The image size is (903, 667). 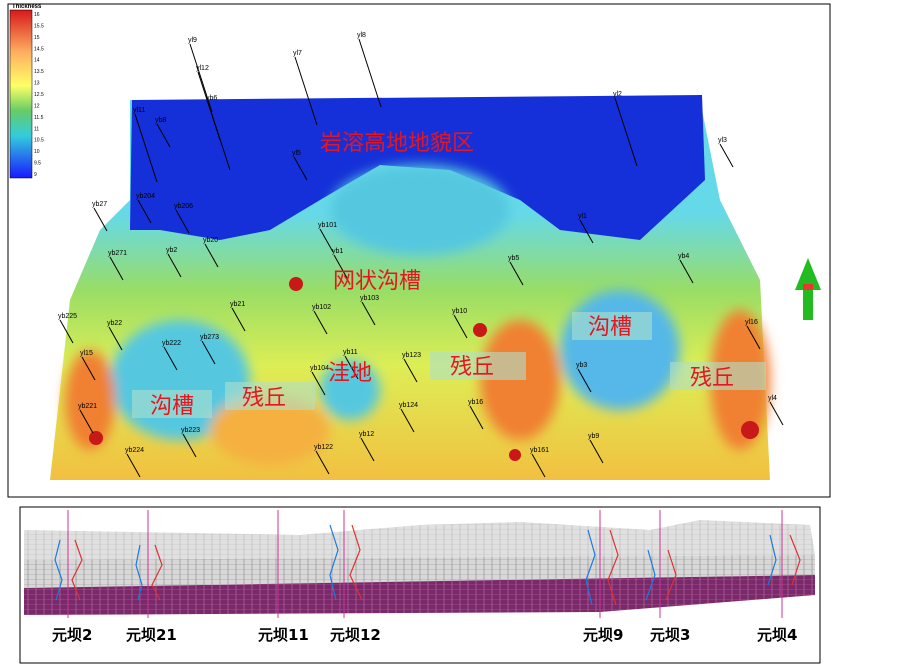 What do you see at coordinates (39, 95) in the screenshot?
I see `legend-tick-label: 12.5` at bounding box center [39, 95].